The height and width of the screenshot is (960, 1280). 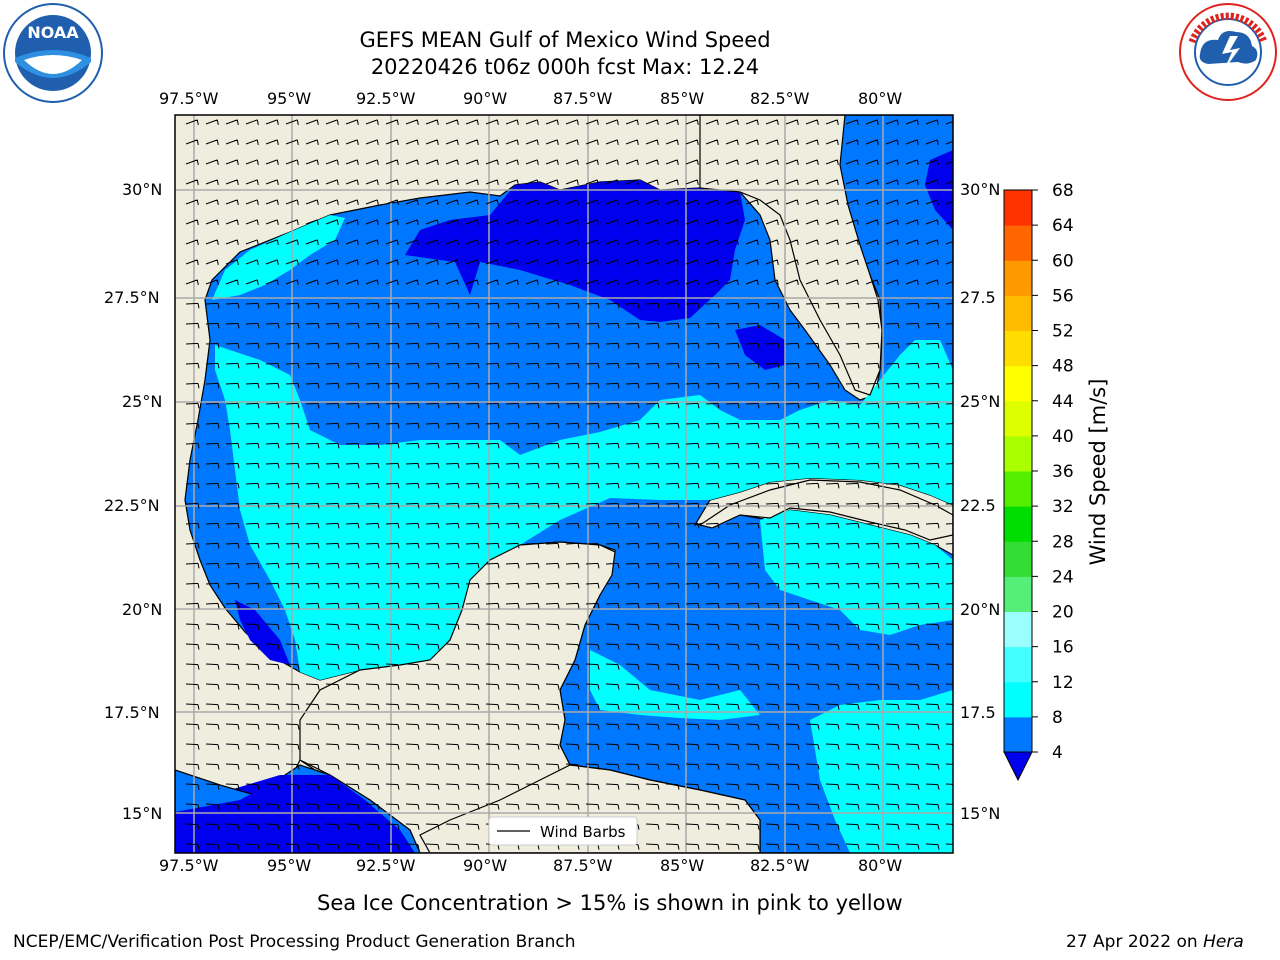 I want to click on lon-label-bottom: 90°W, so click(x=485, y=865).